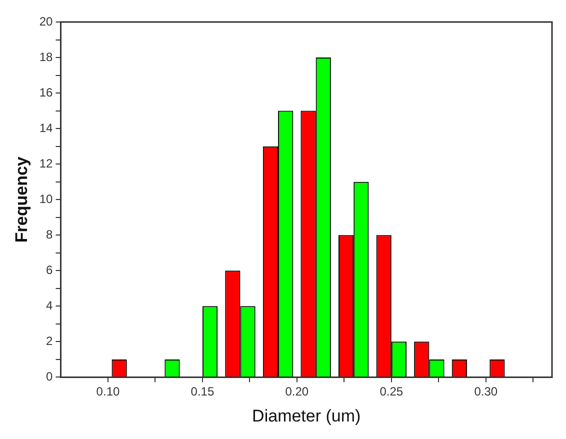  Describe the element at coordinates (50, 305) in the screenshot. I see `y-tick-label: 4` at that location.